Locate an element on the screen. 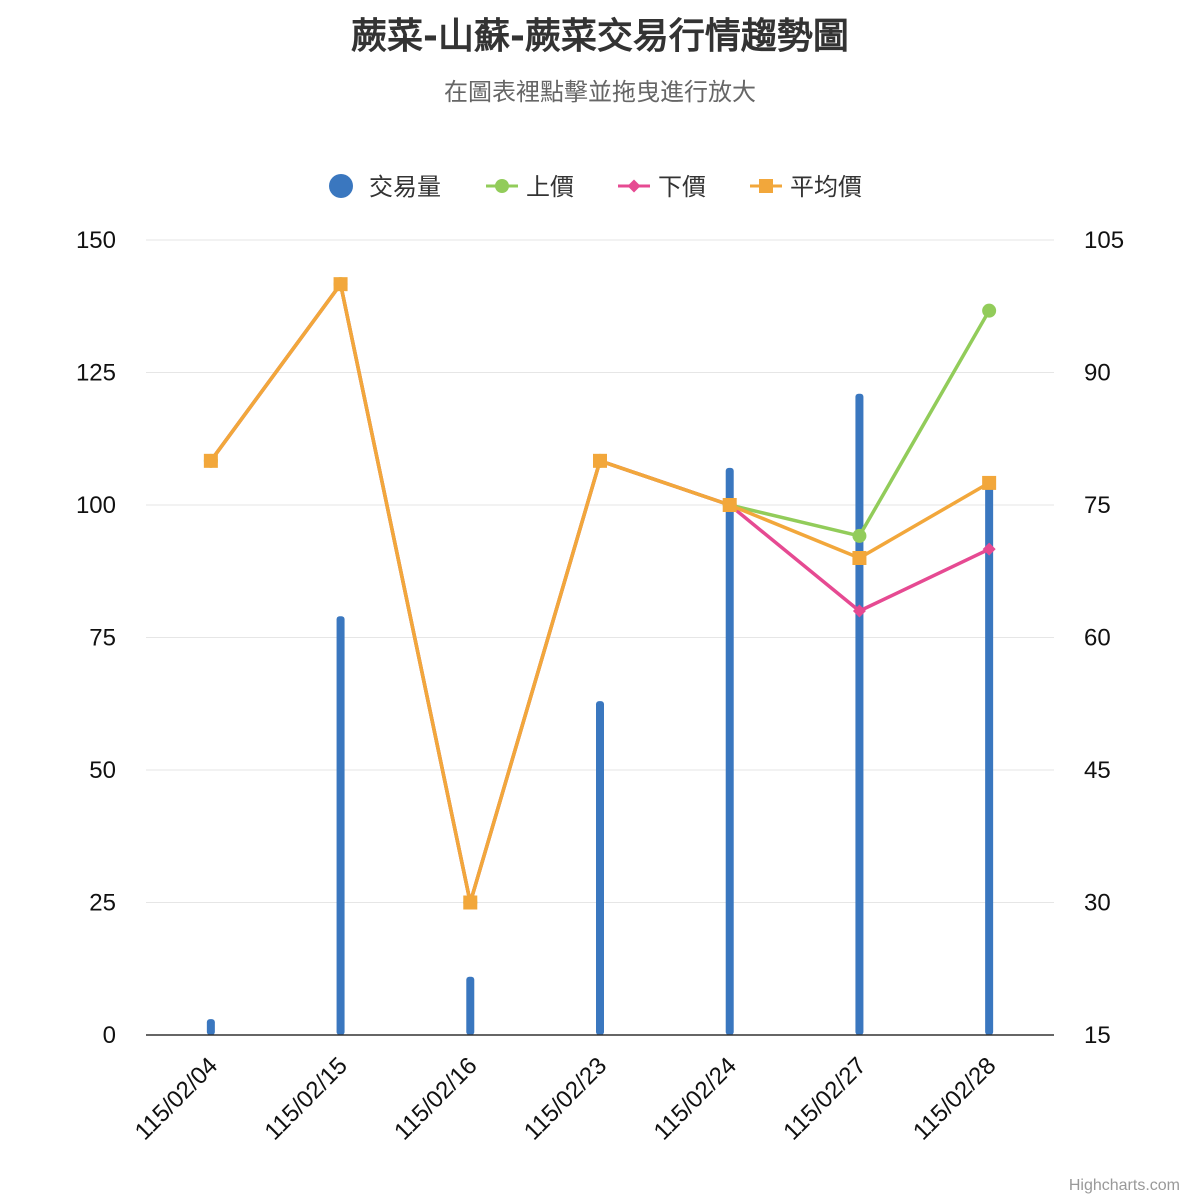  right-y-axis: 15 30 45 60 75 90 105 is located at coordinates (1104, 638).